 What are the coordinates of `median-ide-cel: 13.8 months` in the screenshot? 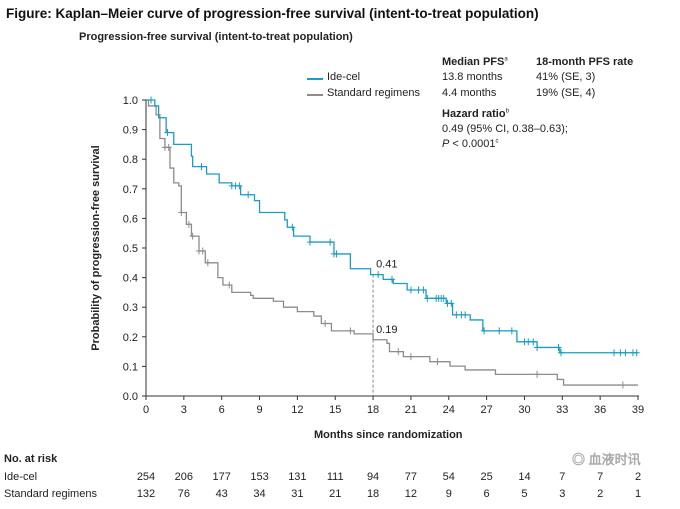 It's located at (472, 77).